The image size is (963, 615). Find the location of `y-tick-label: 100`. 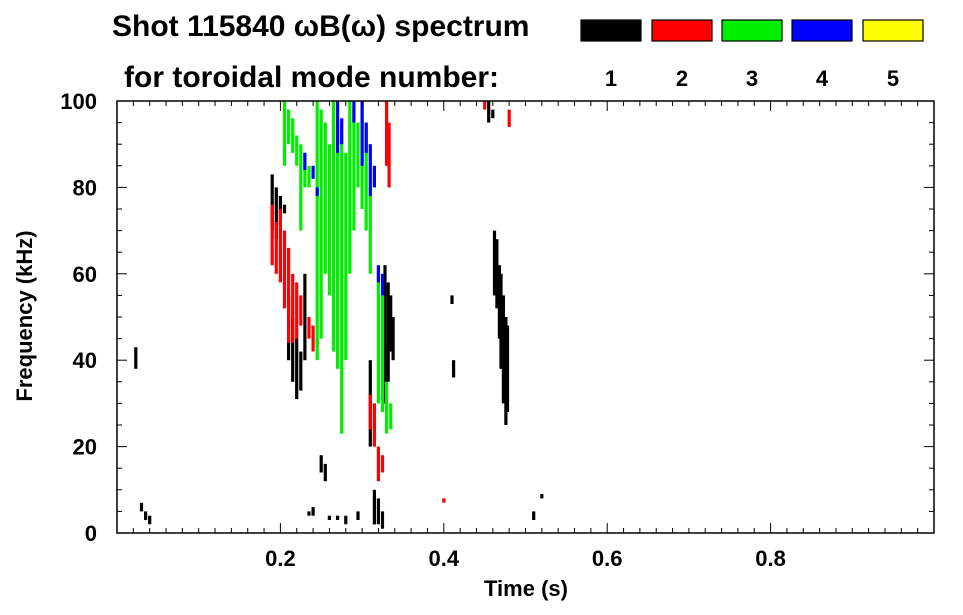

y-tick-label: 100 is located at coordinates (78, 101).